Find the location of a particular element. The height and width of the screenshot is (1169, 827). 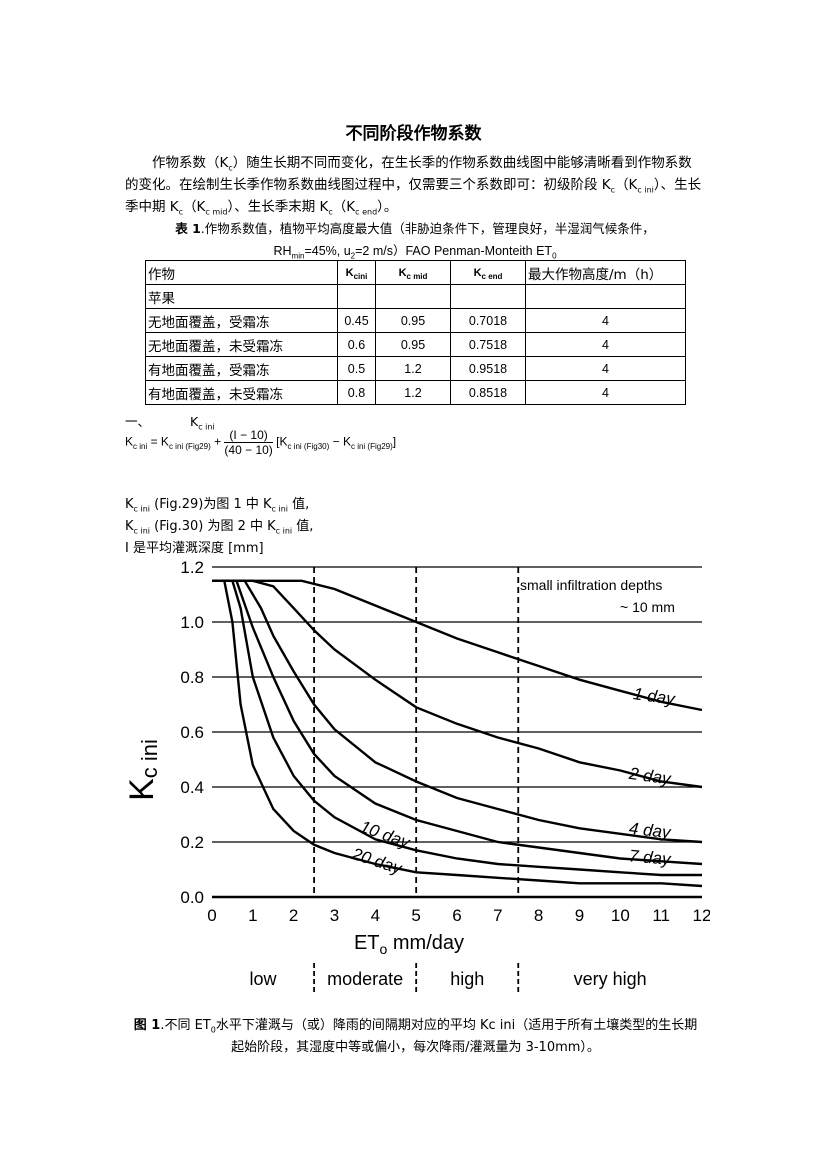

cell-crop: 有地面覆盖，未受霜冻 is located at coordinates (241, 392).